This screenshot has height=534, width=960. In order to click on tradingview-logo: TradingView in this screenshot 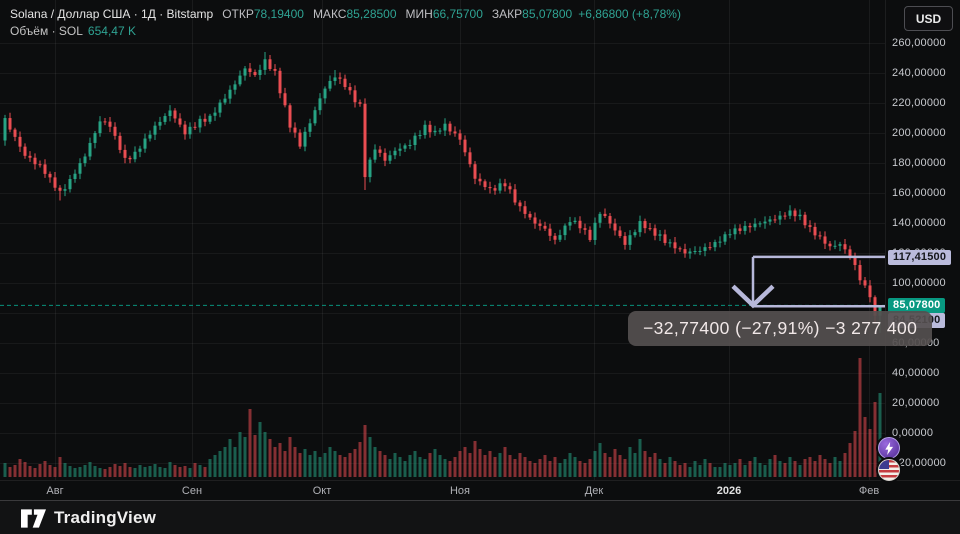, I will do `click(88, 518)`.